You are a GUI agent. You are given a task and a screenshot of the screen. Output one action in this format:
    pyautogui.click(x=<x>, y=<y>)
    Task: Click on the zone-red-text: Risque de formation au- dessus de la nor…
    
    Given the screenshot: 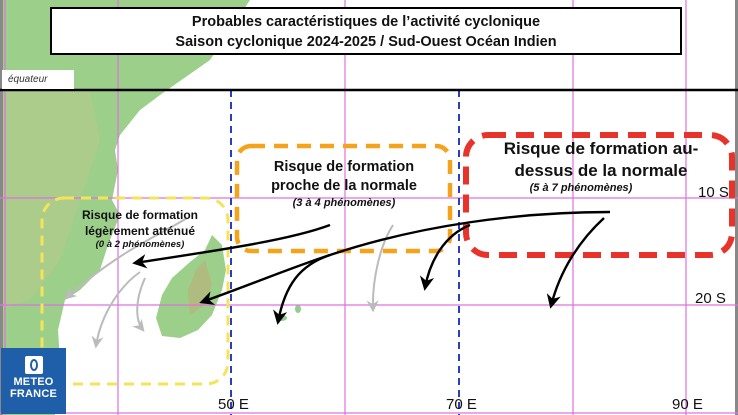 What is the action you would take?
    pyautogui.click(x=601, y=166)
    